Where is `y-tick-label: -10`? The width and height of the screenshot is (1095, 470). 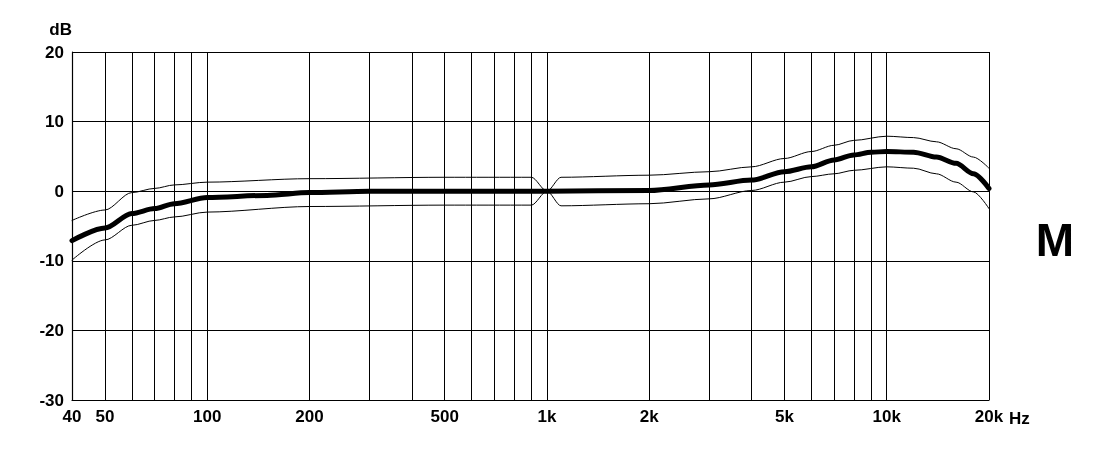
y-tick-label: -10 is located at coordinates (51, 261).